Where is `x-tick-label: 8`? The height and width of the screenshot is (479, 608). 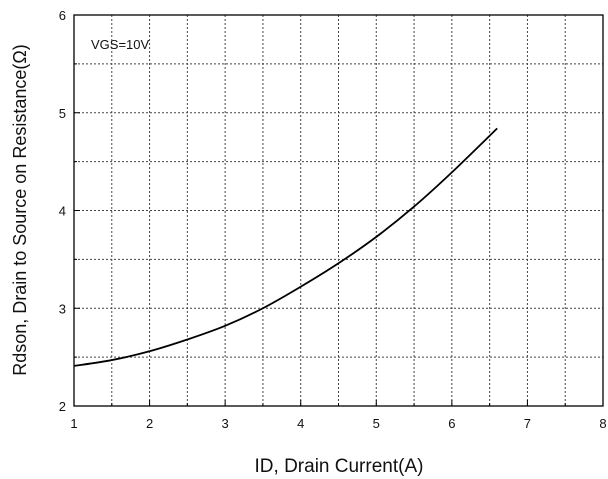
x-tick-label: 8 is located at coordinates (602, 423).